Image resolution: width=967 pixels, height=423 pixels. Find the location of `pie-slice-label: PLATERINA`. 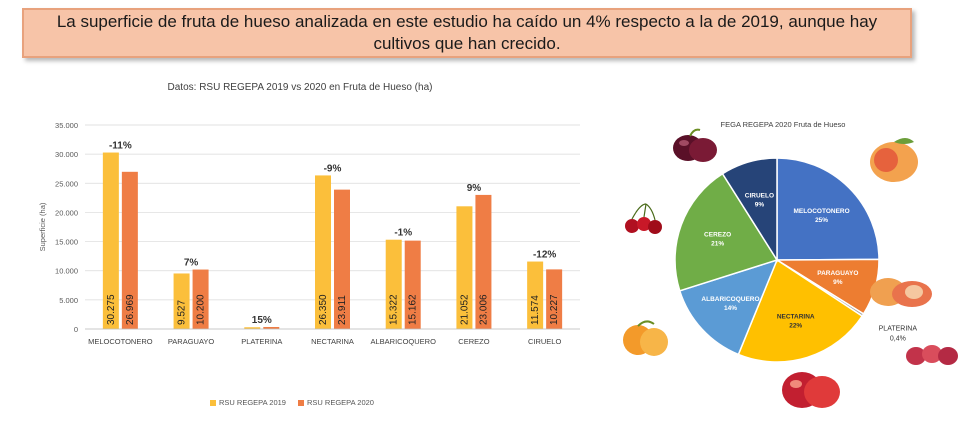

pie-slice-label: PLATERINA is located at coordinates (898, 328).